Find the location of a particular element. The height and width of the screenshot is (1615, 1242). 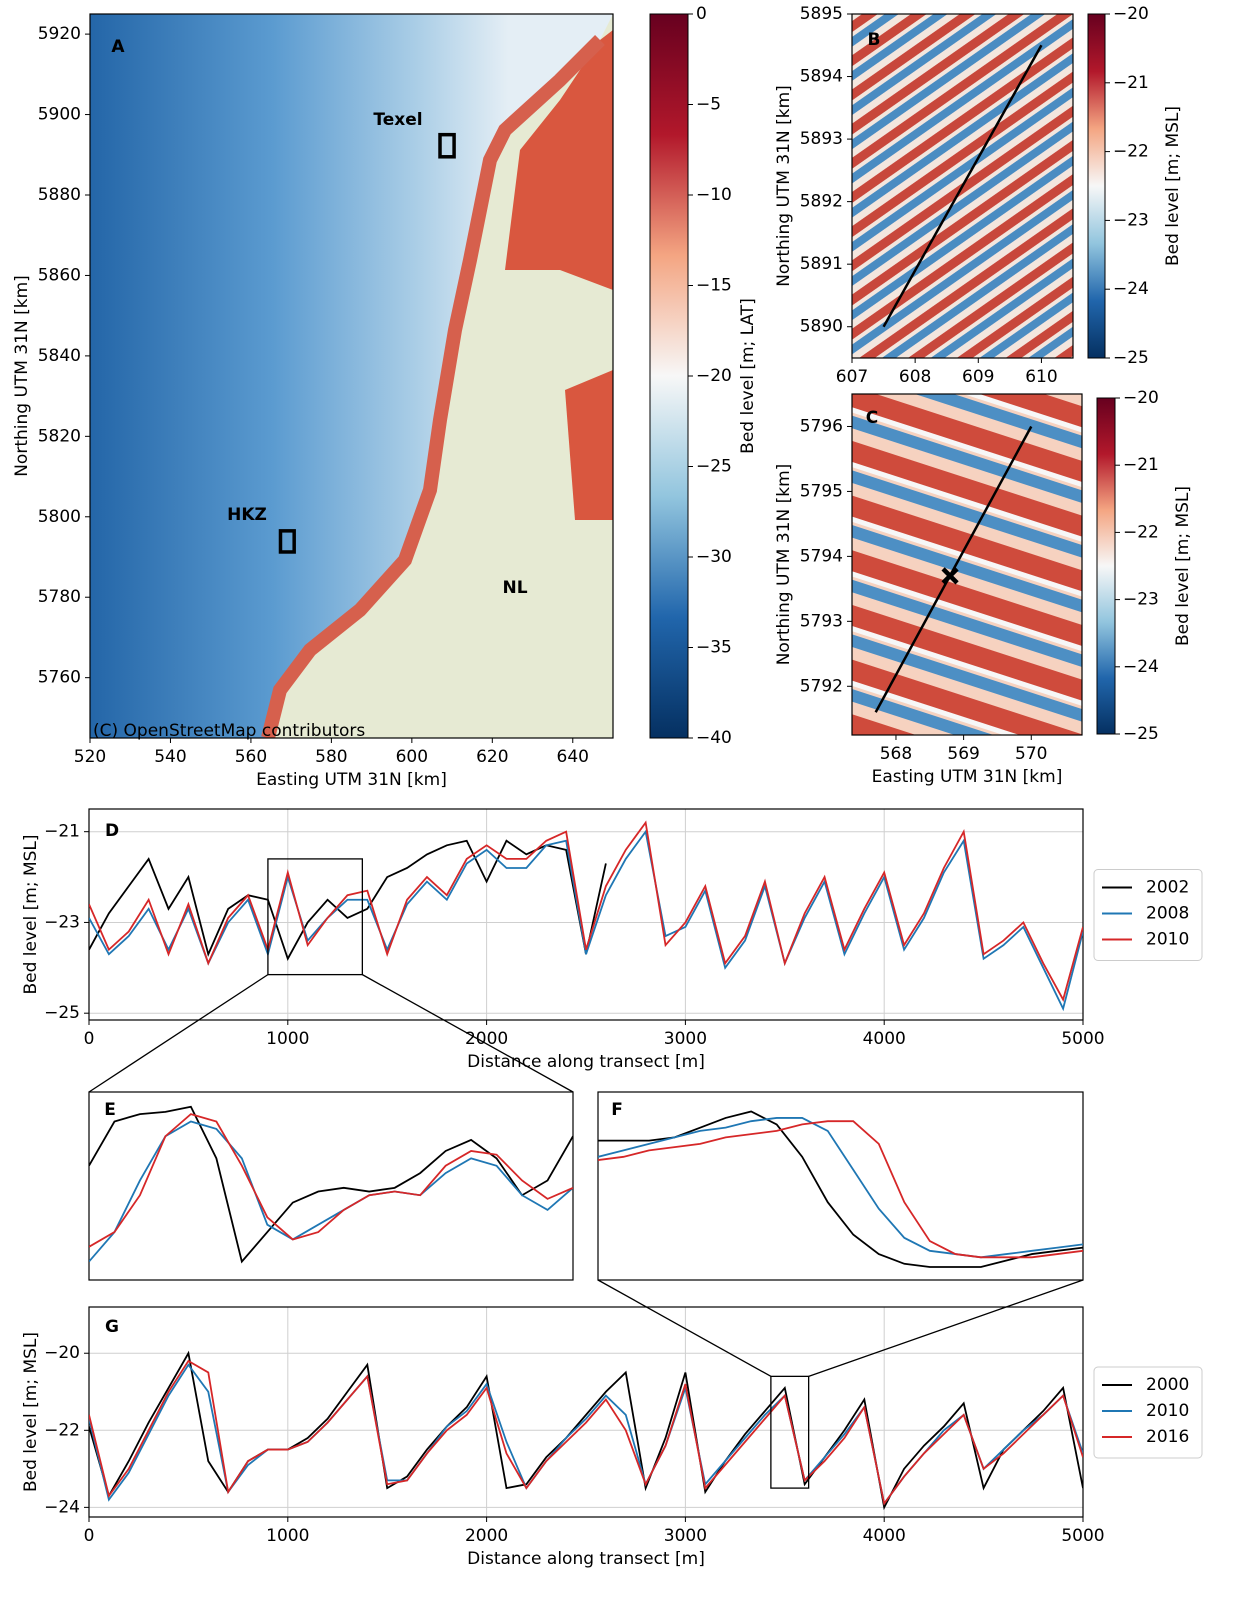

y-tick-label: 5760 is located at coordinates (59, 678).